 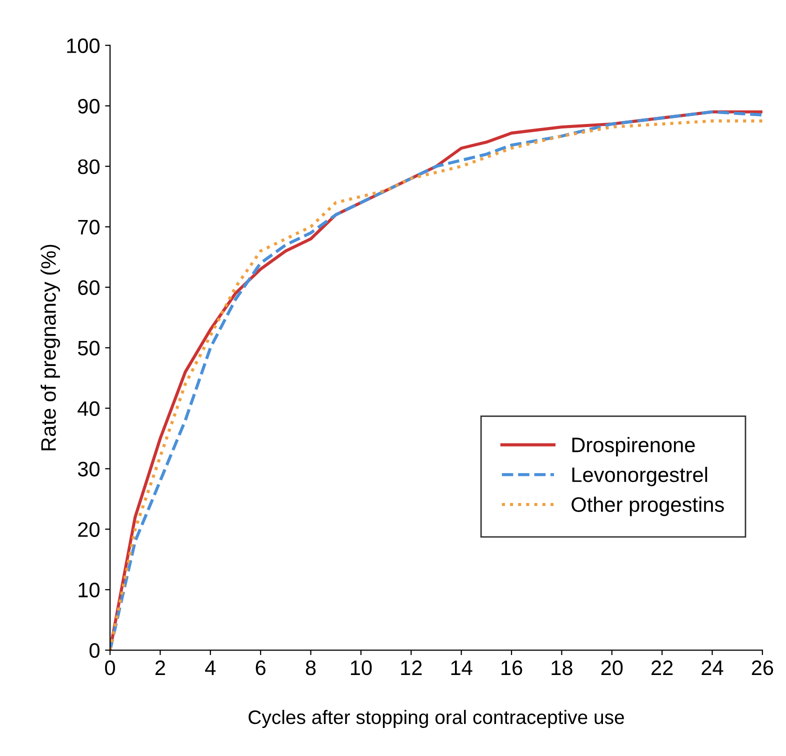 I want to click on x-tick-label: 12, so click(x=411, y=667).